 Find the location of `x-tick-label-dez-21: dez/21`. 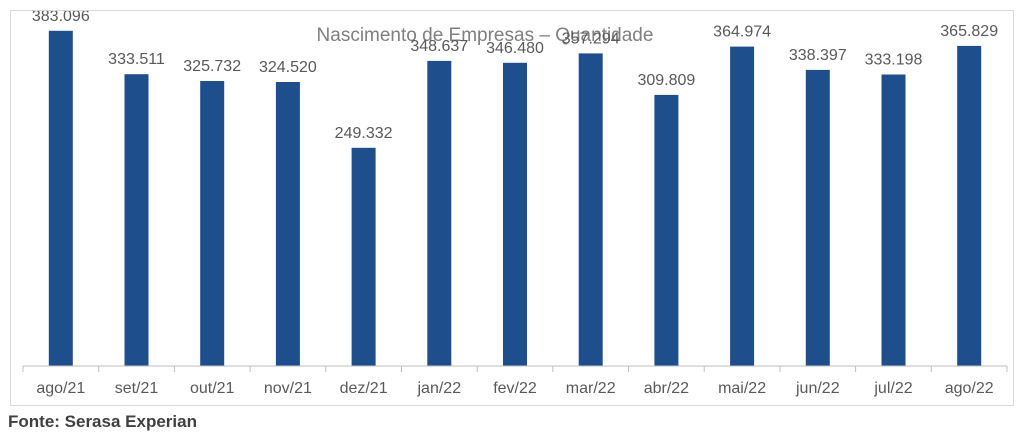

x-tick-label-dez-21: dez/21 is located at coordinates (364, 388).